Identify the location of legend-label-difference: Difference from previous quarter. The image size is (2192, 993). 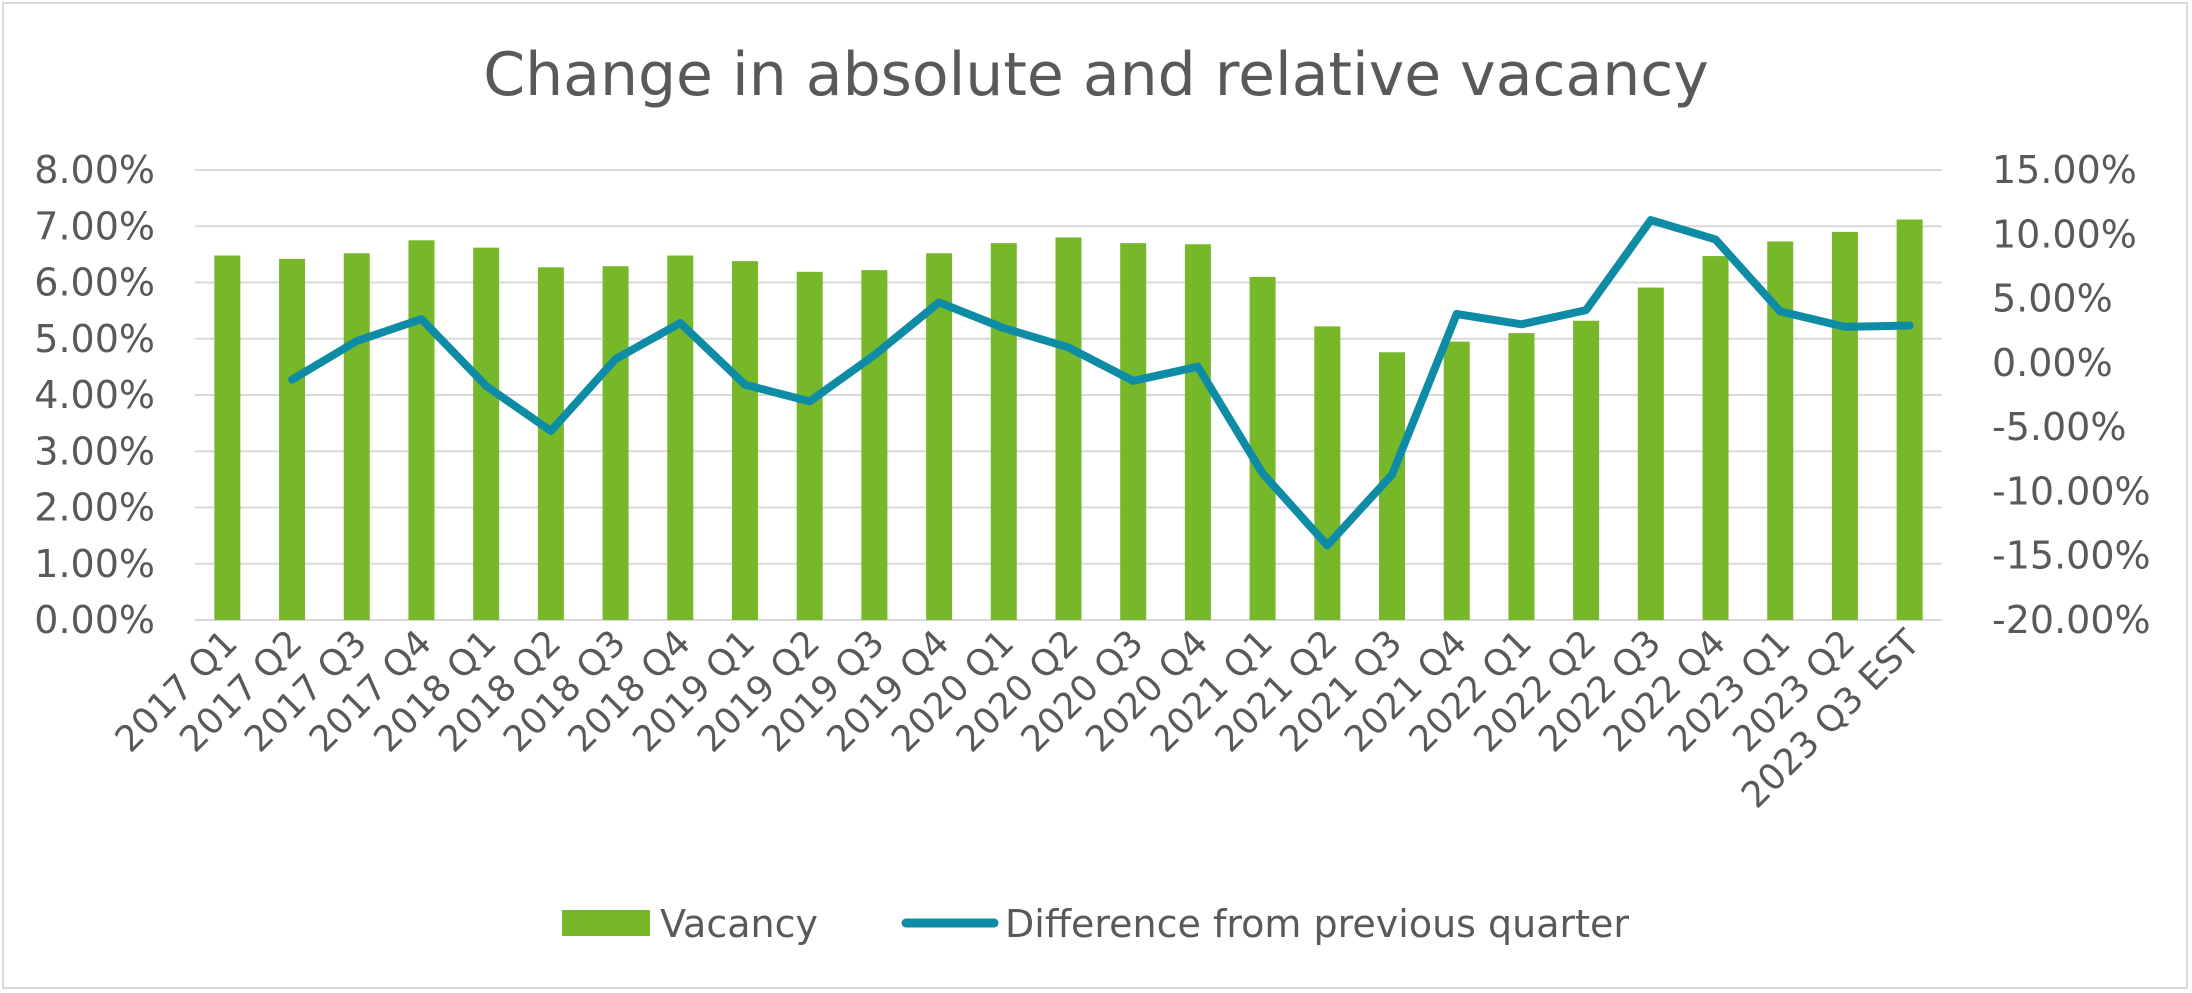
(1317, 924).